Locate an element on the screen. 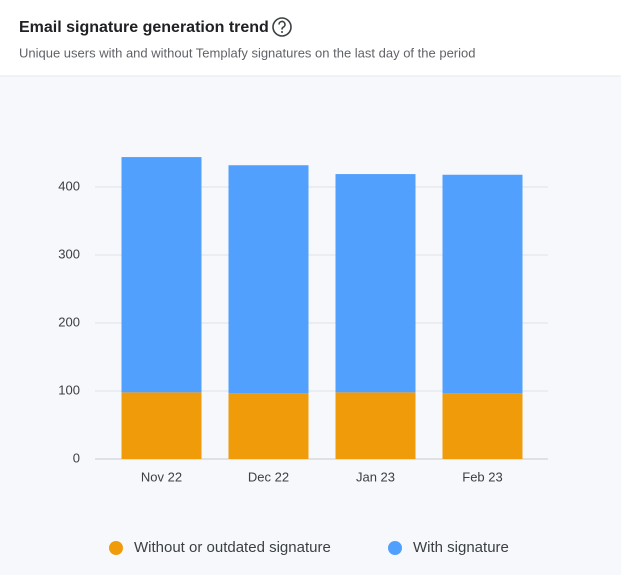 The height and width of the screenshot is (575, 621). header-background is located at coordinates (310, 38).